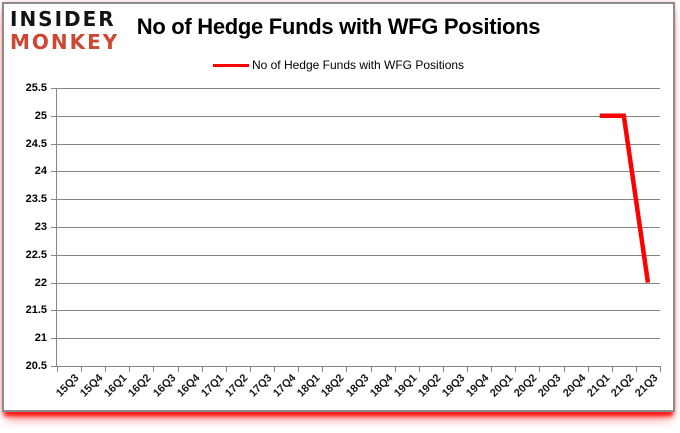 The image size is (680, 433). What do you see at coordinates (429, 386) in the screenshot?
I see `x-axis-label: 19Q2` at bounding box center [429, 386].